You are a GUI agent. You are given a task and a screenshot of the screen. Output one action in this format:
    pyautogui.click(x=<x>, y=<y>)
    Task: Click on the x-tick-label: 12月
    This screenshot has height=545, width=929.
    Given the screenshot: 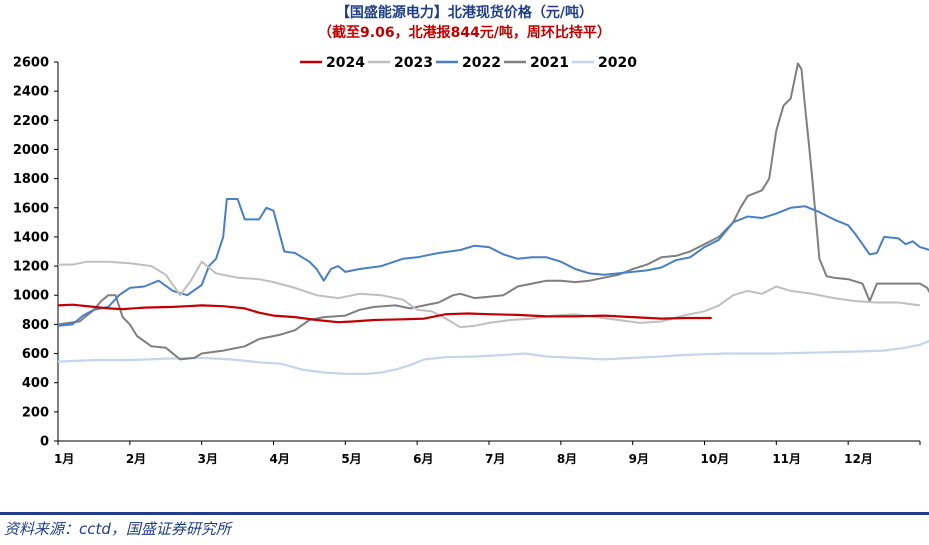 What is the action you would take?
    pyautogui.click(x=858, y=459)
    